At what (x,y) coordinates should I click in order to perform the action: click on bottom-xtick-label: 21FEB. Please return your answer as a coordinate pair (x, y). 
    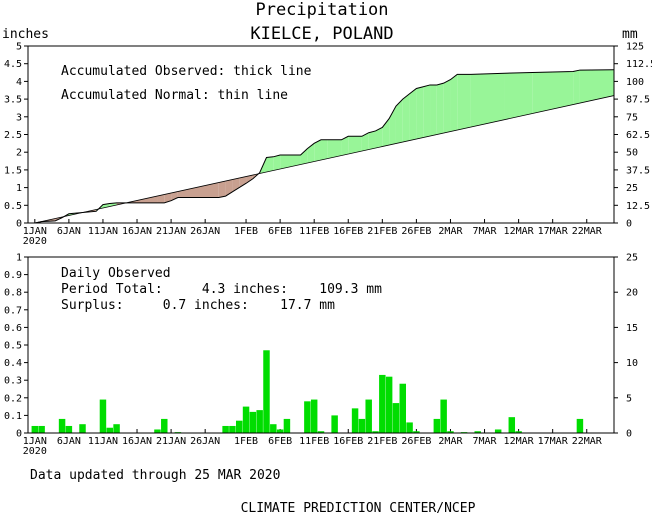
    Looking at the image, I should click on (382, 441).